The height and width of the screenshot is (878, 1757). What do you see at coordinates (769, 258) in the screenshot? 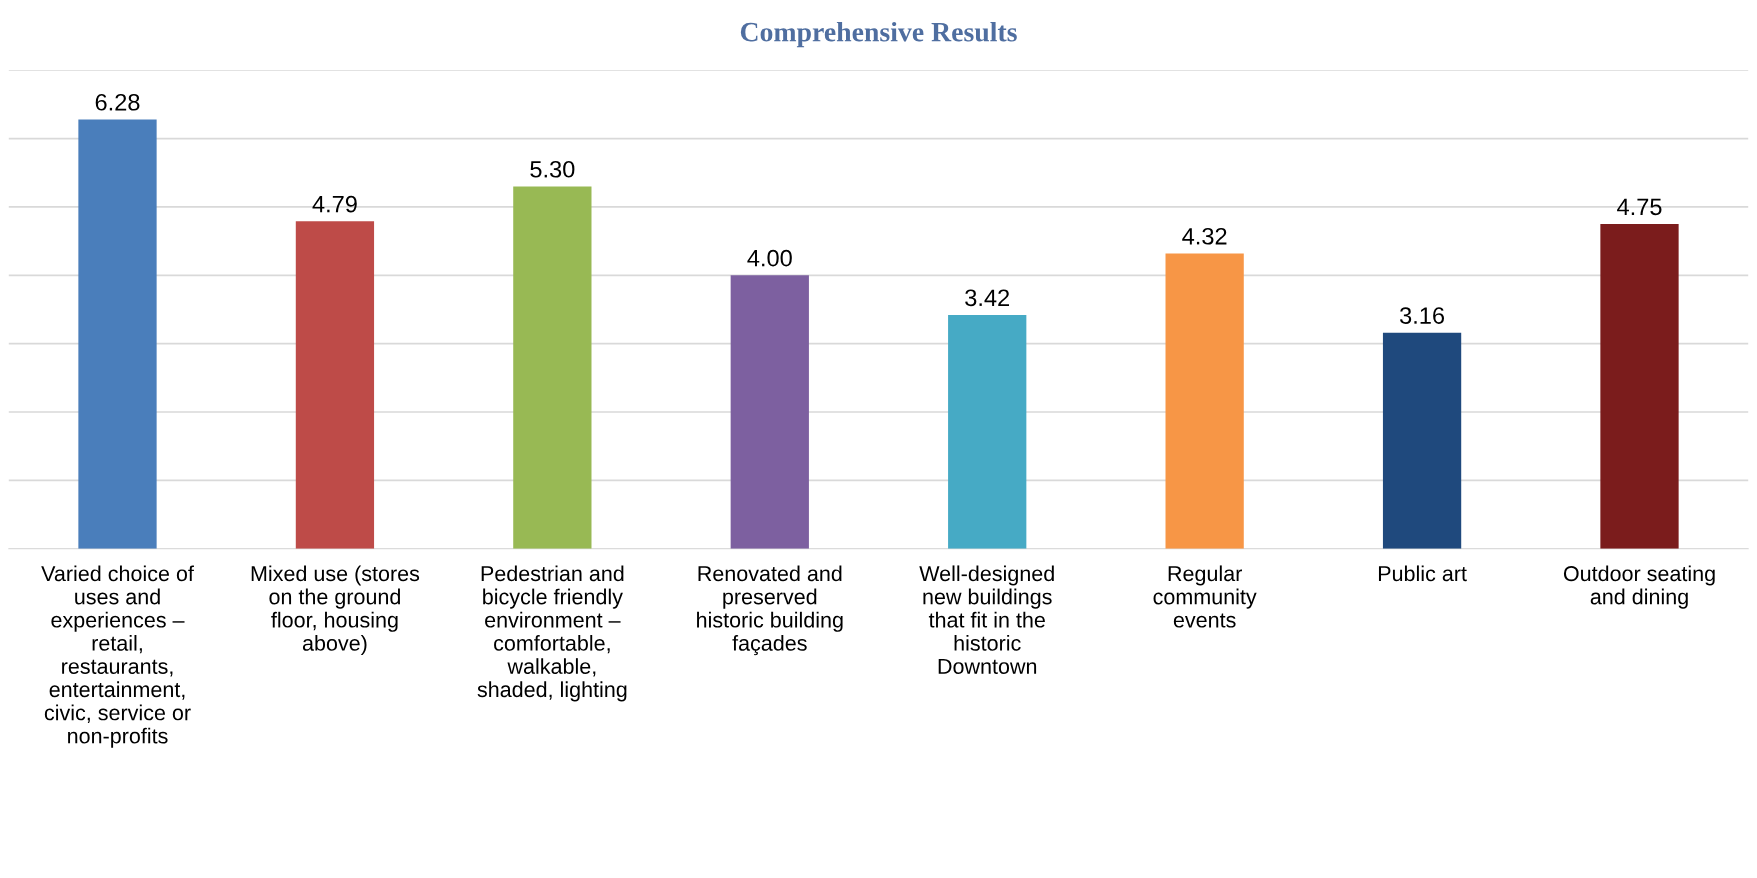
I see `data-label: 4.00` at bounding box center [769, 258].